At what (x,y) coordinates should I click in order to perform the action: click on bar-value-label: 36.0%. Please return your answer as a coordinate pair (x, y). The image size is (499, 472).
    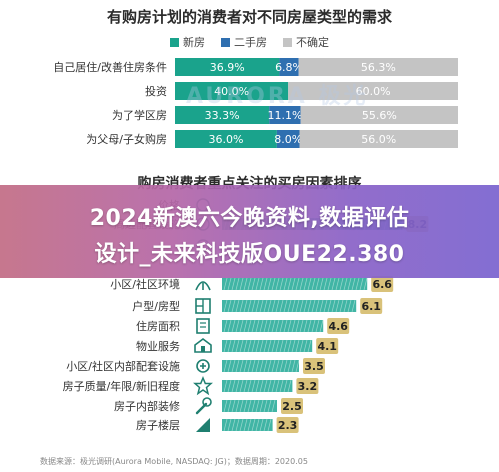
    Looking at the image, I should click on (225, 139).